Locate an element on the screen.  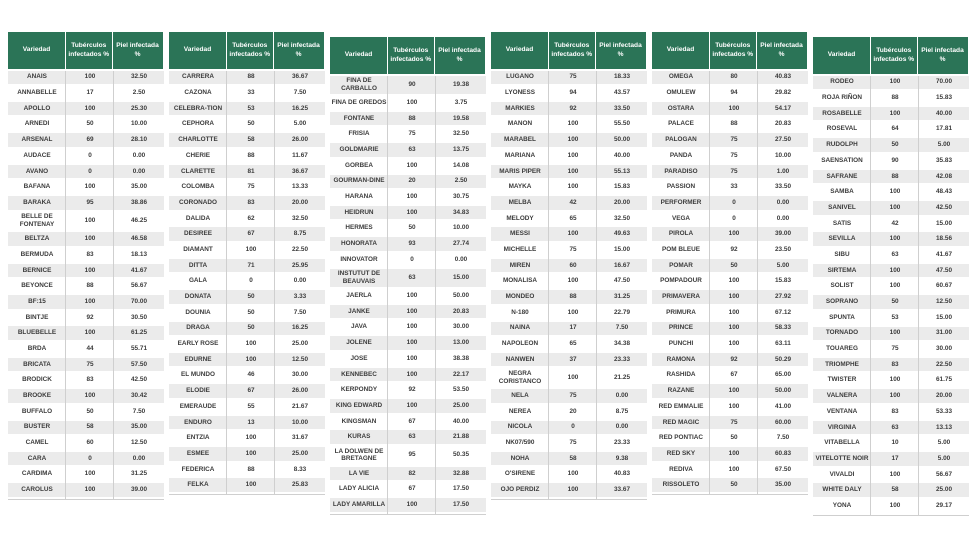
table-row: FRISIA 75 32.50 is located at coordinates (408, 134).